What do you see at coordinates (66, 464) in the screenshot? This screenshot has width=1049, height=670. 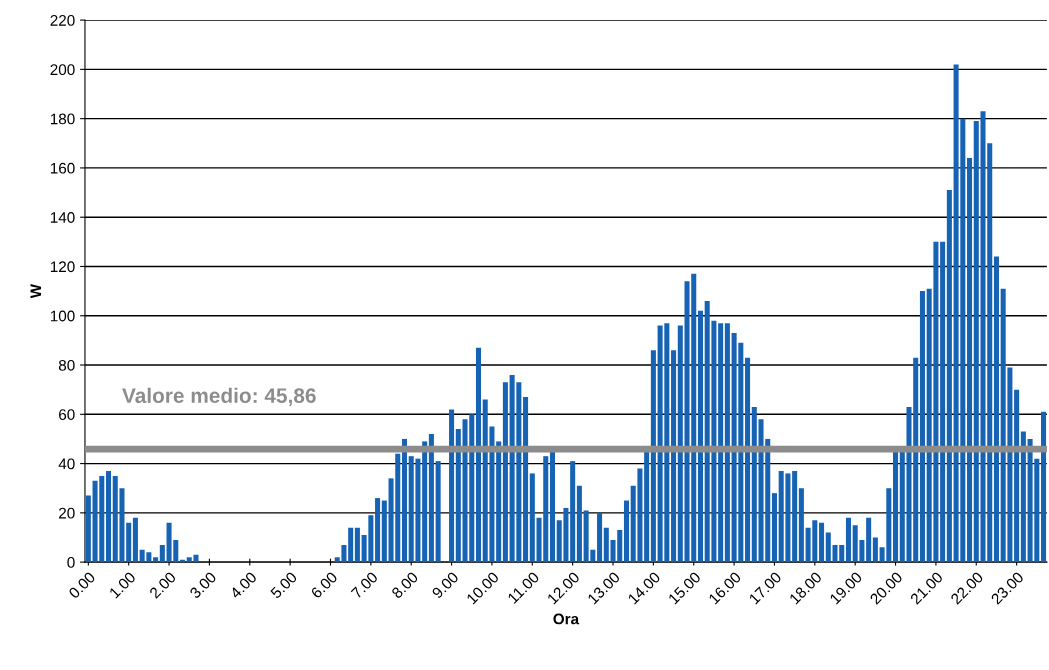 I see `y-tick-label: 40` at bounding box center [66, 464].